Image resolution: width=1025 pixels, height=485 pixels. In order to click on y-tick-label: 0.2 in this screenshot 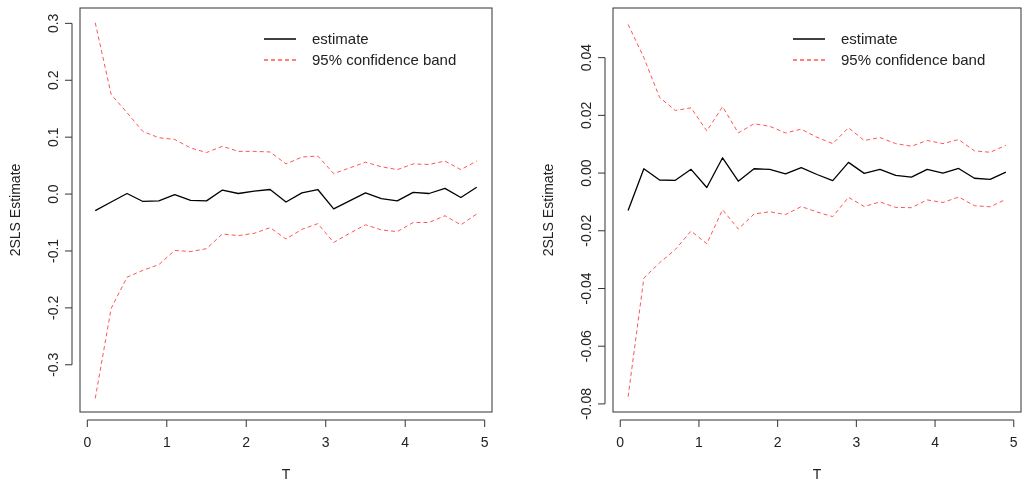, I will do `click(53, 80)`.